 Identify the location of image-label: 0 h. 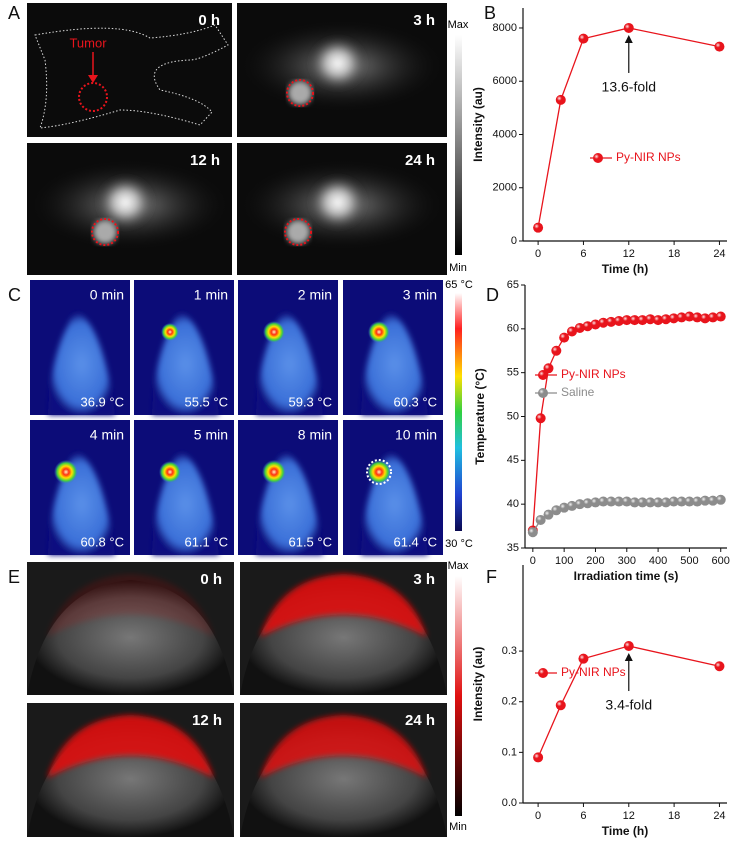
(209, 20).